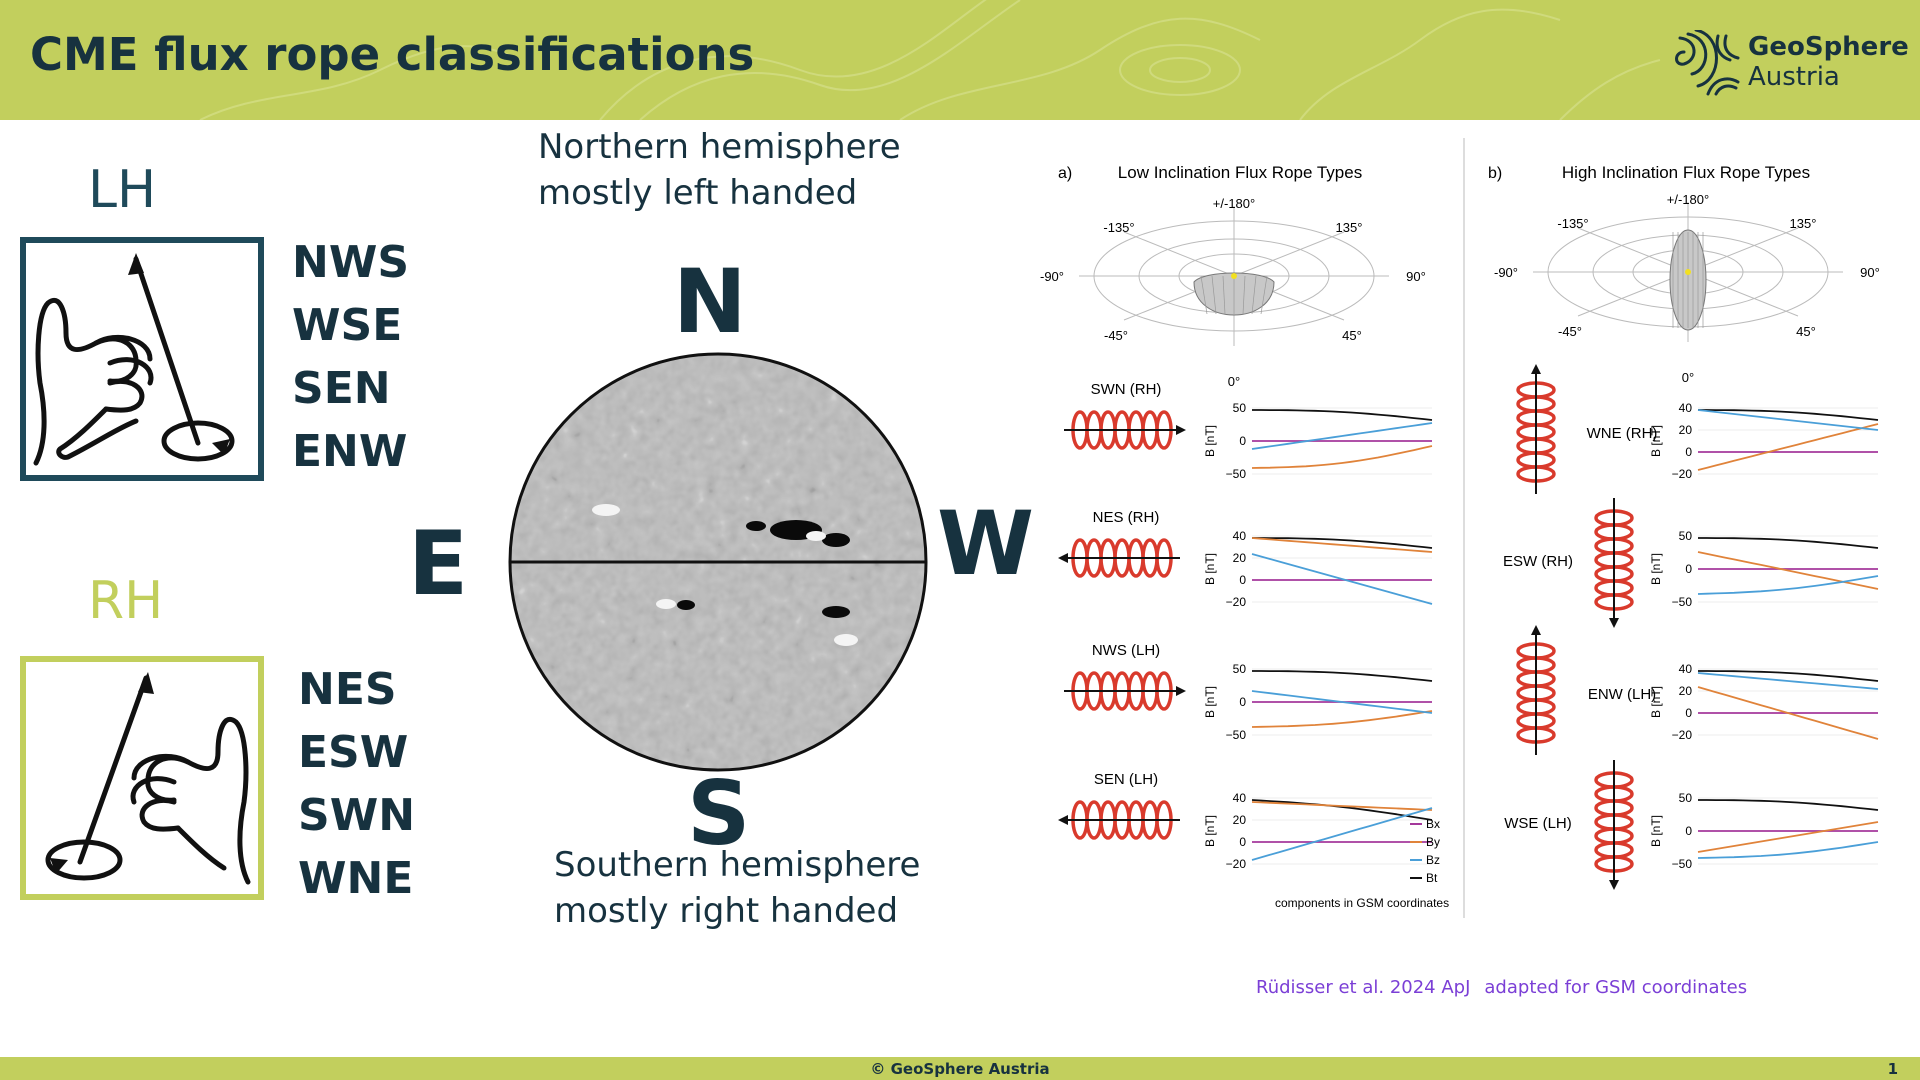 Image resolution: width=1920 pixels, height=1080 pixels. I want to click on b-row-chart-4-ylabel: B [nT], so click(1656, 831).